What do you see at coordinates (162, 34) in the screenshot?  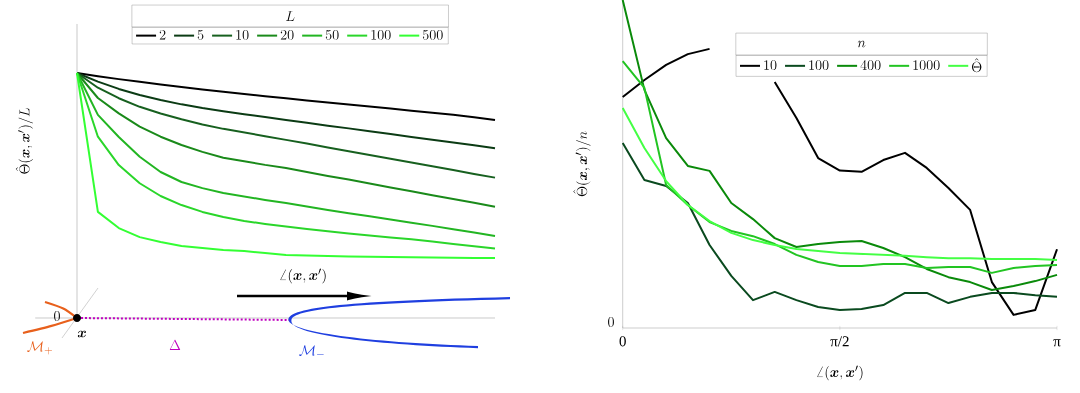 I see `legend-label: $2$` at bounding box center [162, 34].